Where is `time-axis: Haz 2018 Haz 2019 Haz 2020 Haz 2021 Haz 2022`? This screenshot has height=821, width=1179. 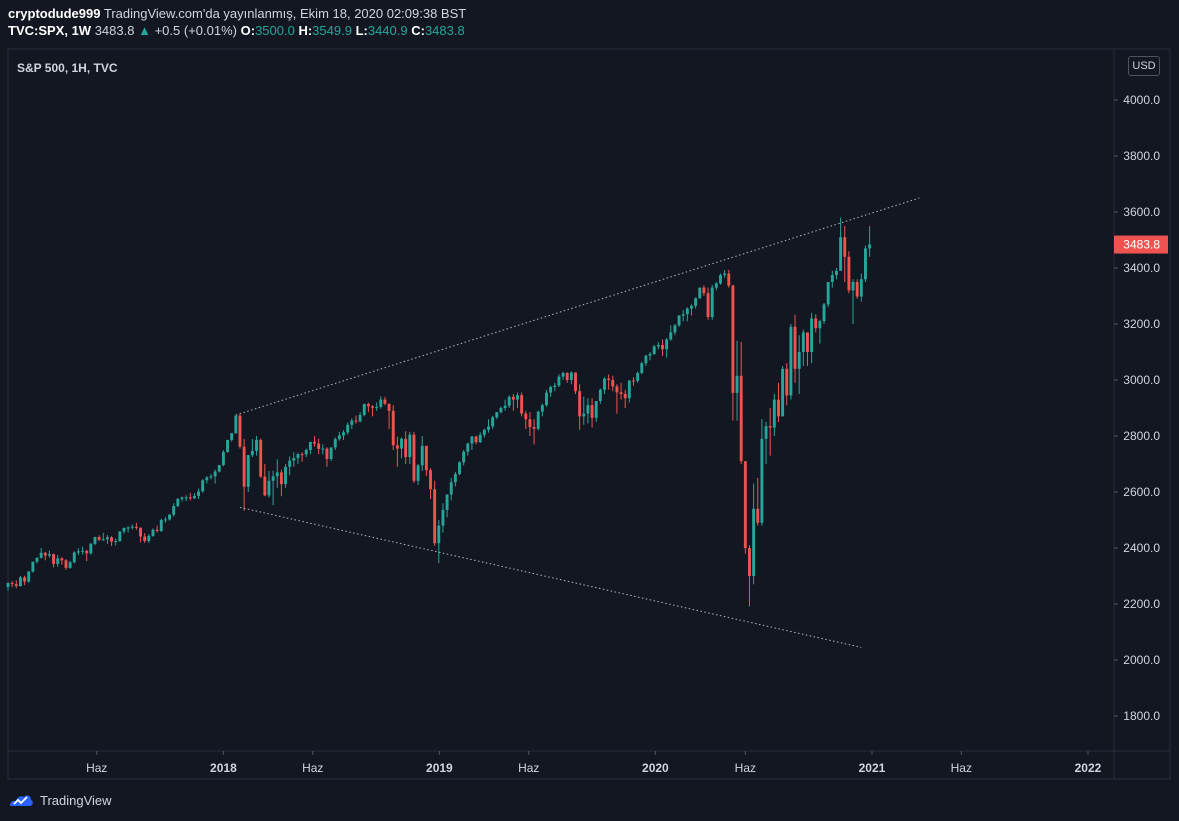
time-axis: Haz 2018 Haz 2019 Haz 2020 Haz 2021 Haz 2022 is located at coordinates (594, 763).